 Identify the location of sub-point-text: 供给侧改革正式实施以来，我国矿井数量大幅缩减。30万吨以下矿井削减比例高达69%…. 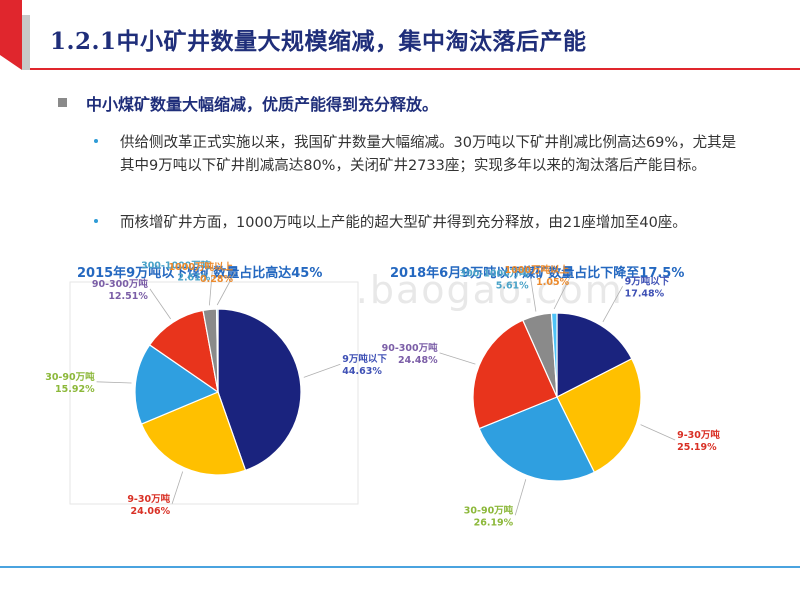
(428, 154).